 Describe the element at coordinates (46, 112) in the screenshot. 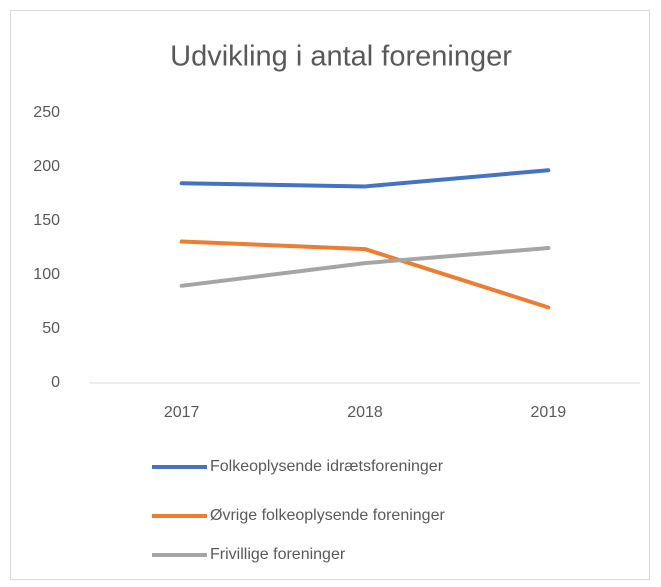

I see `y-tick-label: 250` at that location.